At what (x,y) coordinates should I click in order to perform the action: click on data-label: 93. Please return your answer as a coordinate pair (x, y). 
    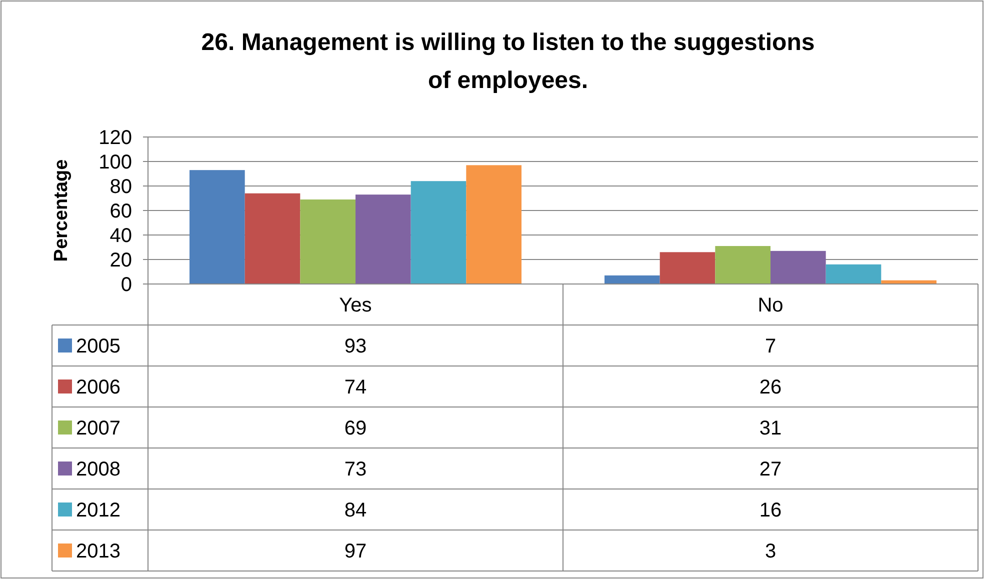
    Looking at the image, I should click on (355, 347).